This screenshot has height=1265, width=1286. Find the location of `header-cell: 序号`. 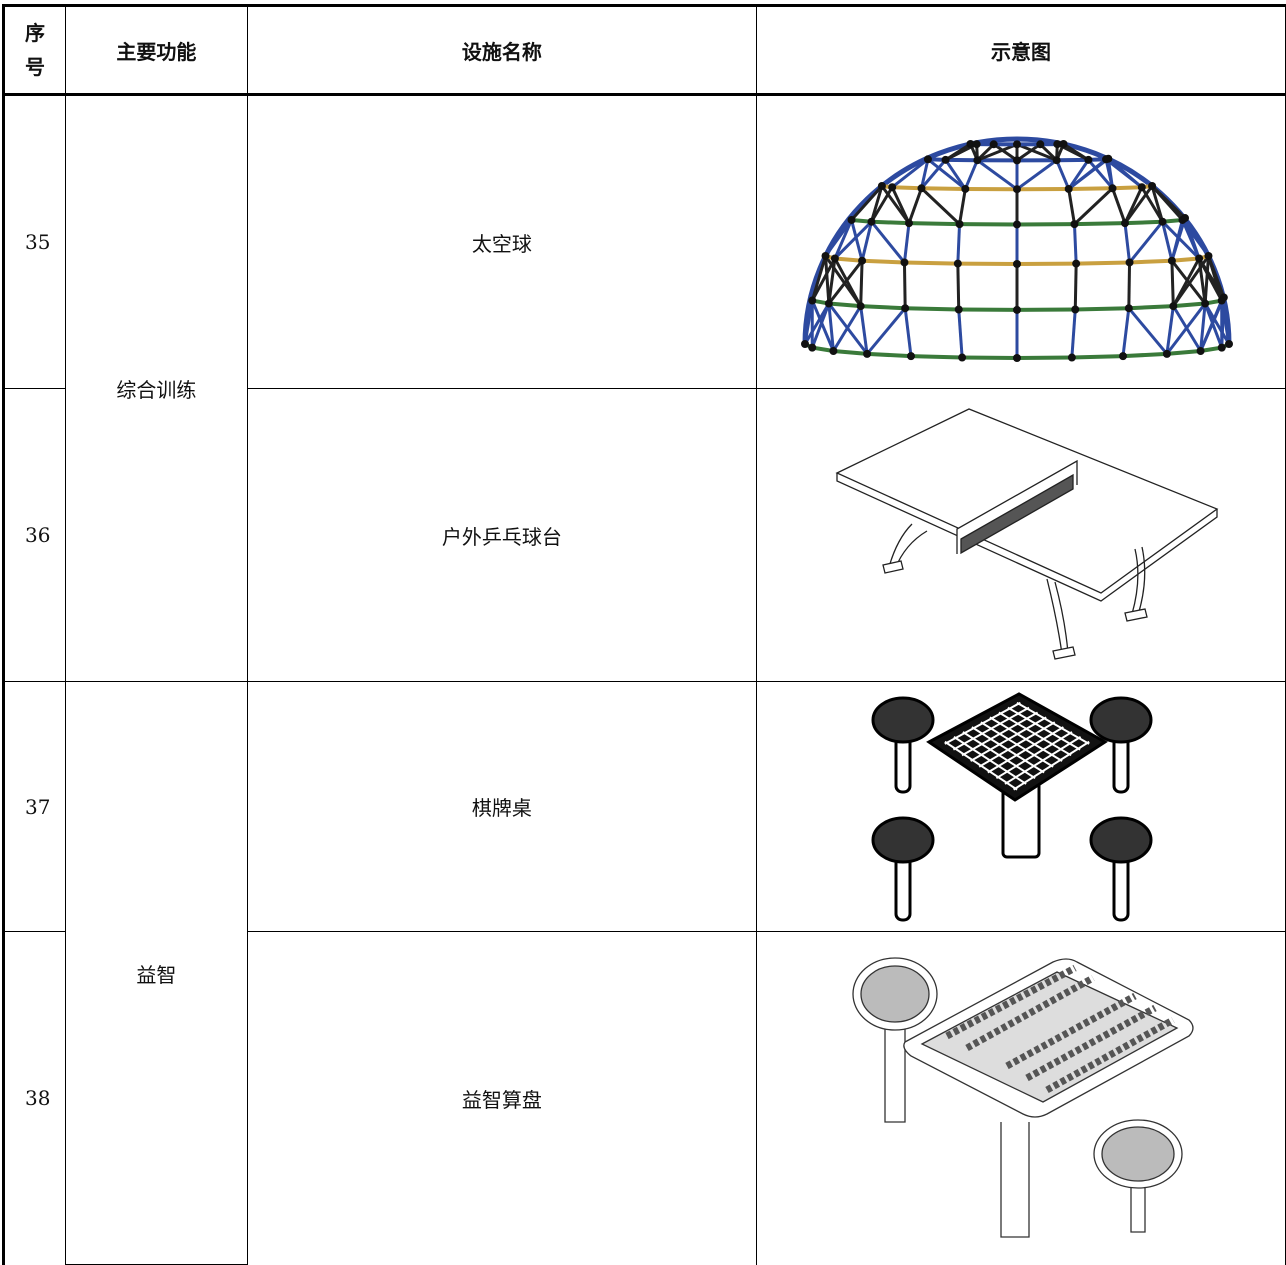

header-cell: 序号 is located at coordinates (35, 50).